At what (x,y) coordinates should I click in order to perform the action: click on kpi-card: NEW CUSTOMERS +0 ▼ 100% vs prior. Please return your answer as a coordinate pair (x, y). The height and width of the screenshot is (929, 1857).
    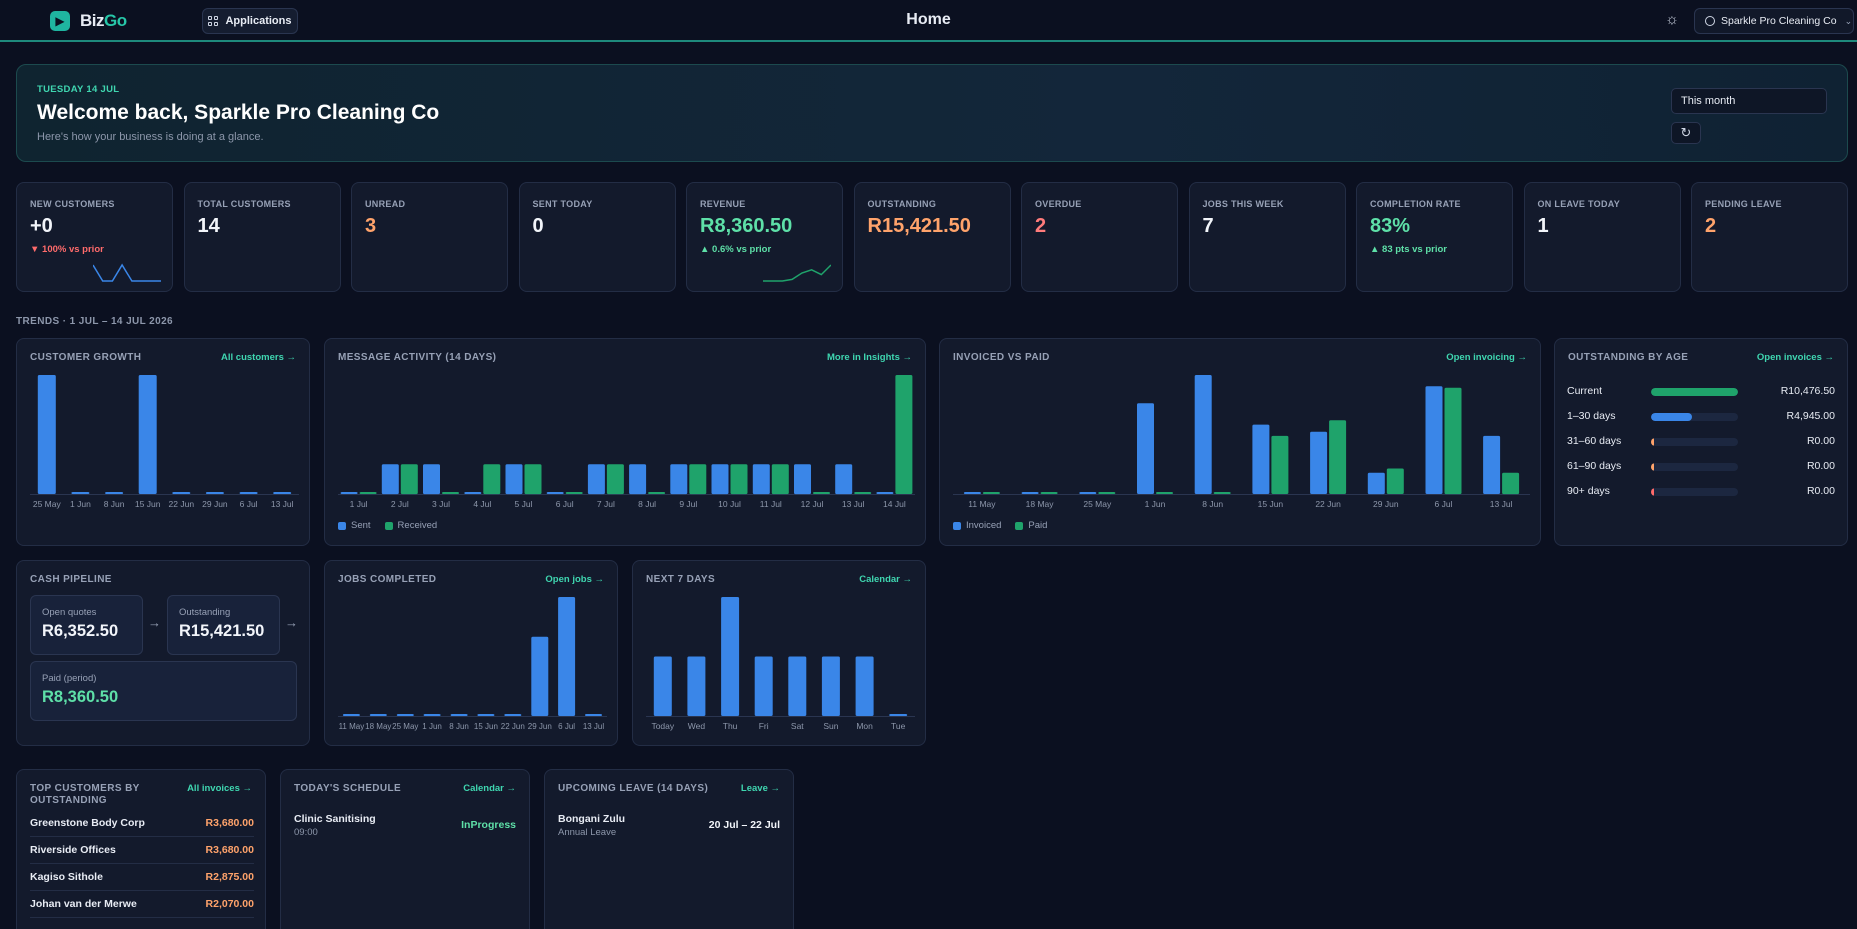
    Looking at the image, I should click on (94, 237).